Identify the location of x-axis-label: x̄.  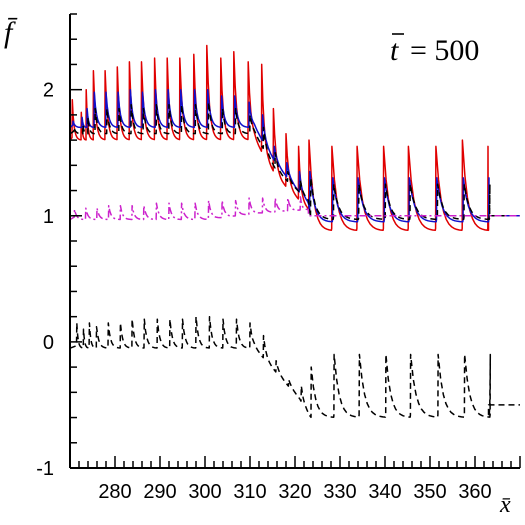
(505, 505).